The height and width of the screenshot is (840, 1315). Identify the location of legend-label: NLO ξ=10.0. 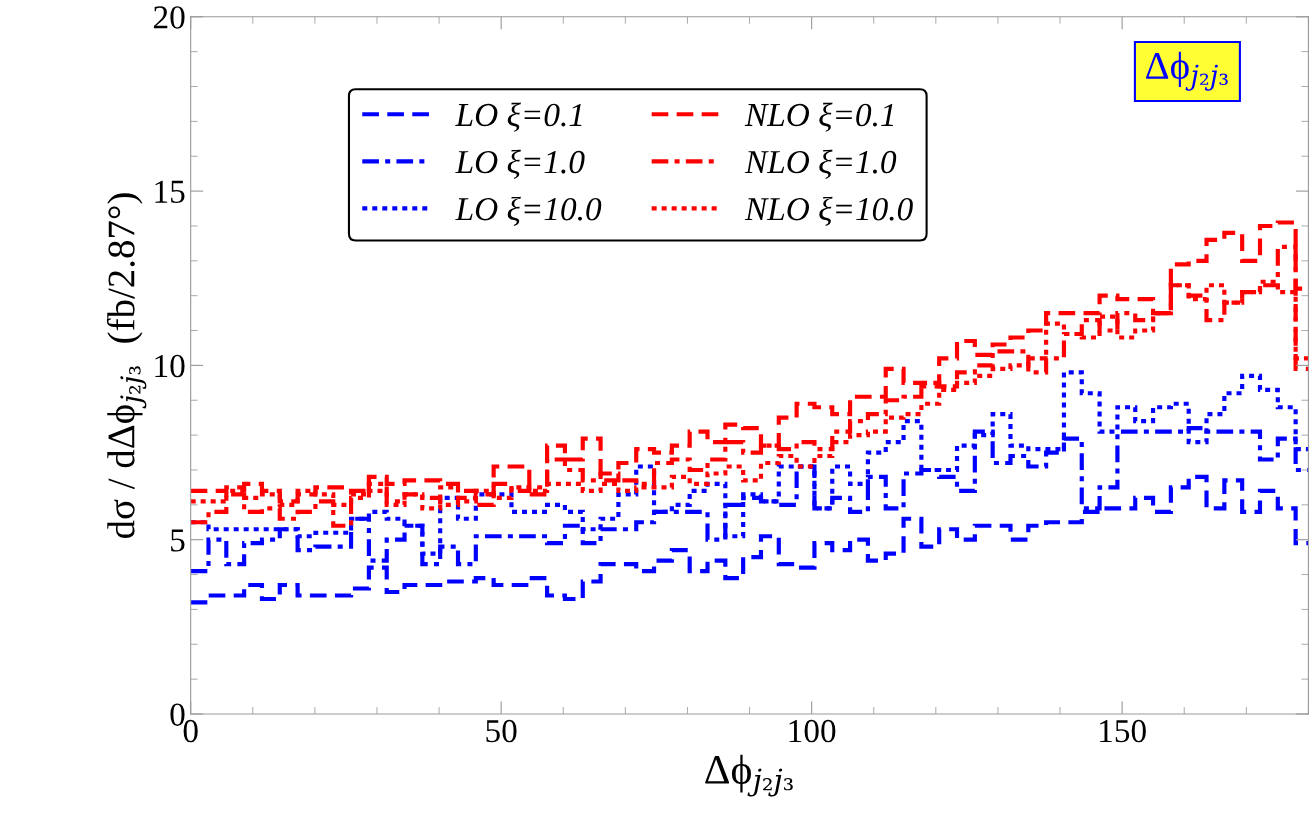
(828, 211).